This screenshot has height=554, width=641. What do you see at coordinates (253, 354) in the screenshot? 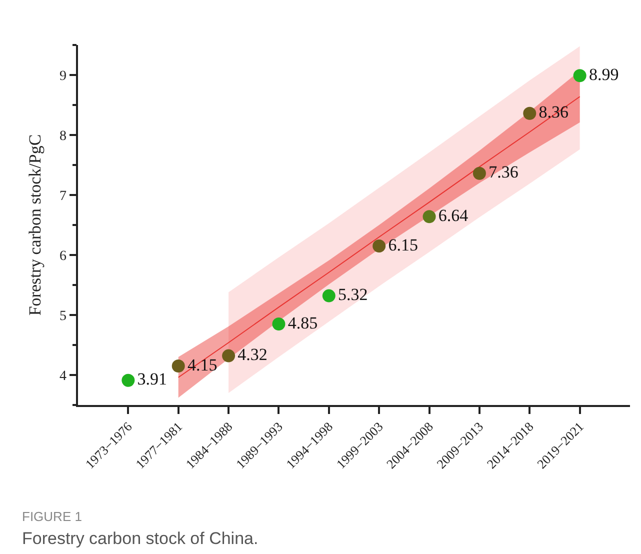
I see `data-label: 4.32` at bounding box center [253, 354].